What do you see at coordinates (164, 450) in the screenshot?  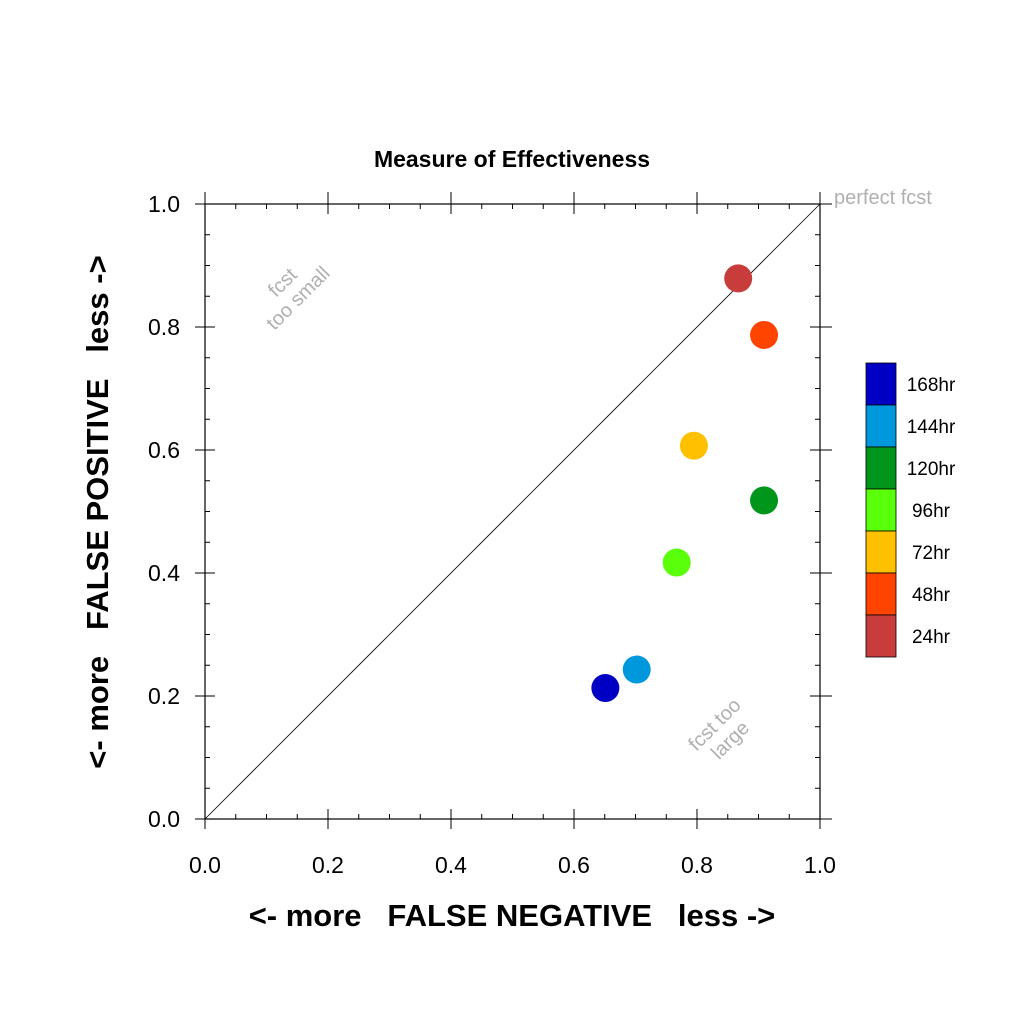 I see `y-tick-label: 0.6` at bounding box center [164, 450].